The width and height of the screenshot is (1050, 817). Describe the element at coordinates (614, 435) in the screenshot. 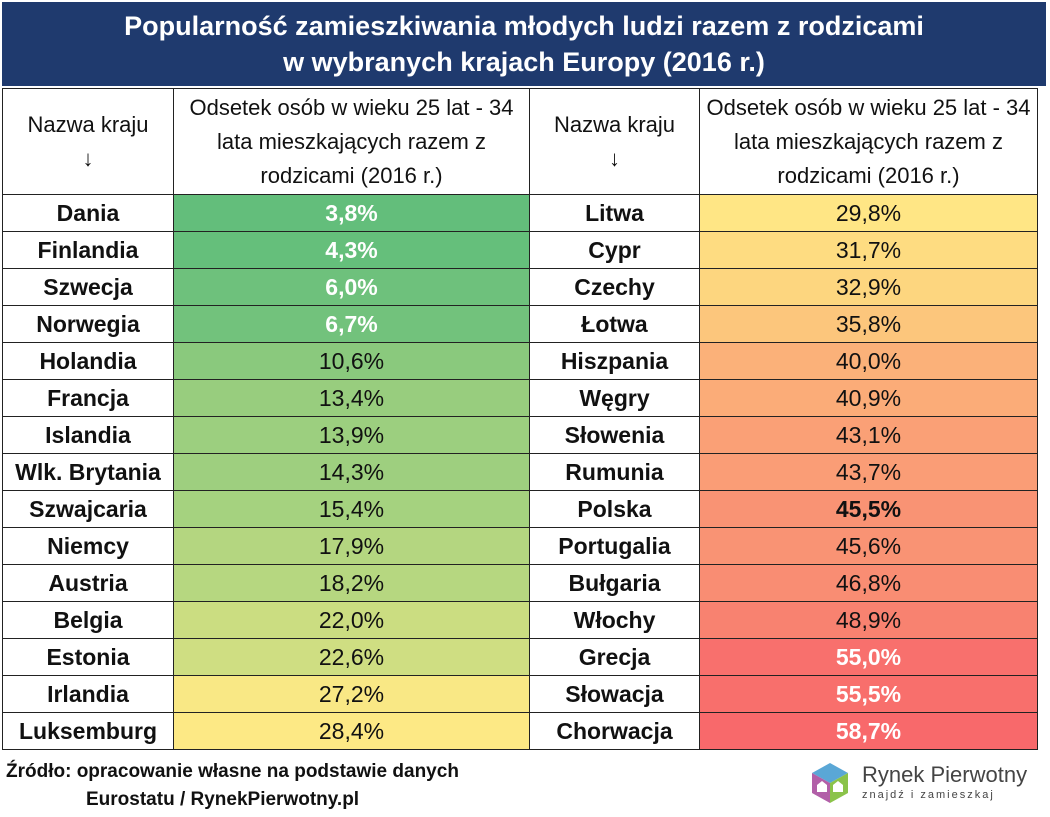

I see `country-cell: Słowenia` at that location.